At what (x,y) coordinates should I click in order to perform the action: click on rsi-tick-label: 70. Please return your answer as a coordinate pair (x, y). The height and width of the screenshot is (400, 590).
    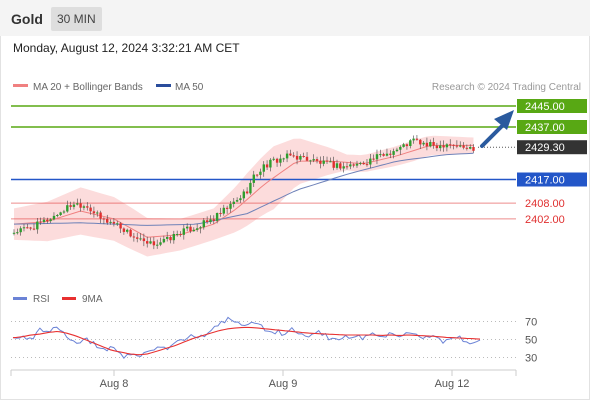
    Looking at the image, I should click on (531, 323).